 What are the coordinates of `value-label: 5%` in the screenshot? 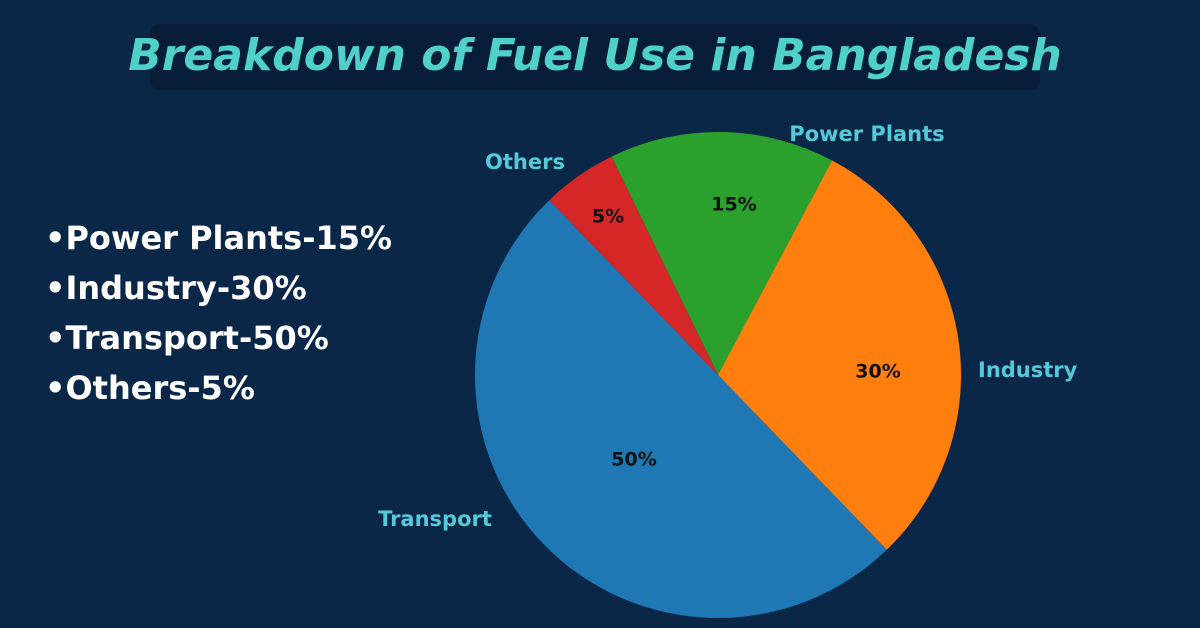 It's located at (608, 217).